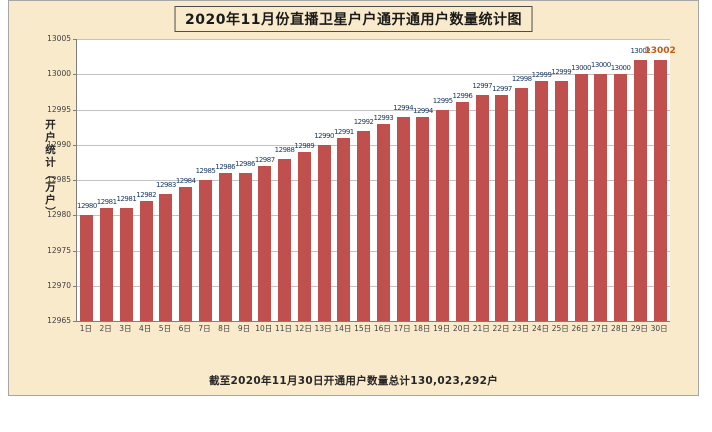 This screenshot has width=712, height=432. What do you see at coordinates (224, 328) in the screenshot?
I see `x-tick-label: 8日` at bounding box center [224, 328].